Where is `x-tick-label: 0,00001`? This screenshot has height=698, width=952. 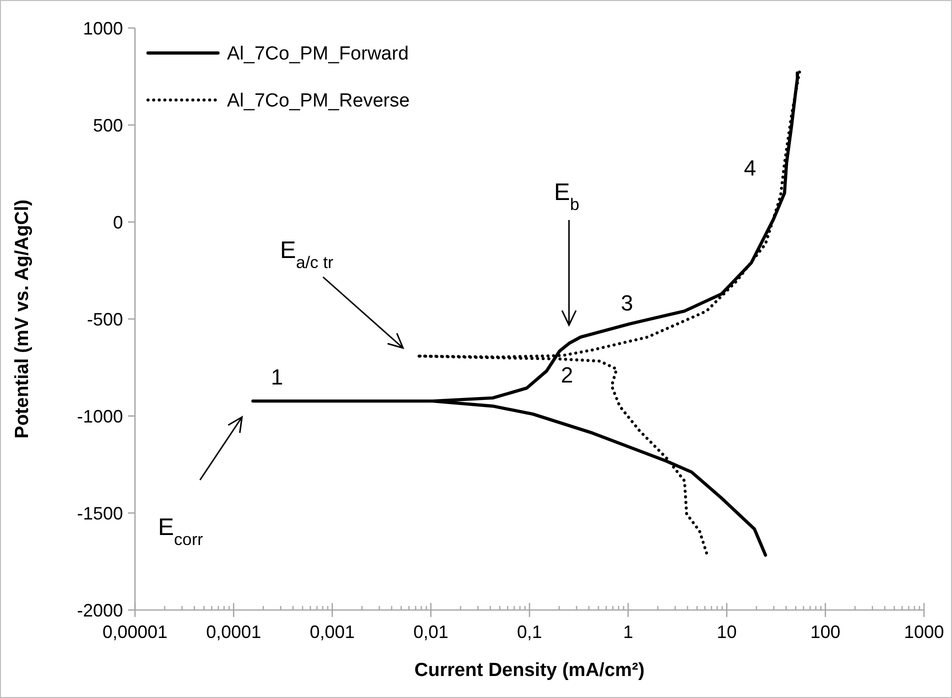
x-tick-label: 0,00001 is located at coordinates (135, 632).